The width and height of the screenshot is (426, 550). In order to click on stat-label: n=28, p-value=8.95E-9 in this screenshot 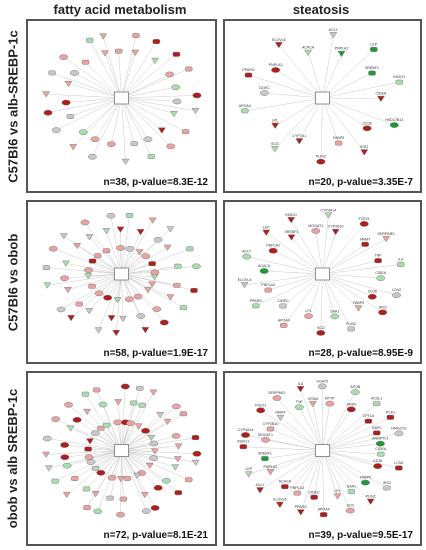, I will do `click(360, 353)`.